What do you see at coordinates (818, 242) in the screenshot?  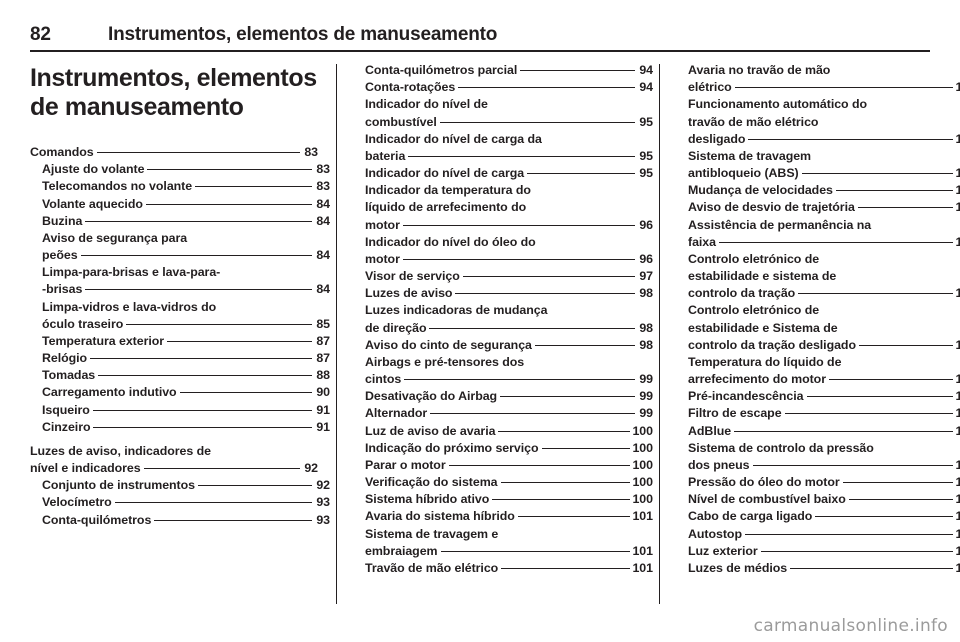 I see `toc-entry: faixa 102` at bounding box center [818, 242].